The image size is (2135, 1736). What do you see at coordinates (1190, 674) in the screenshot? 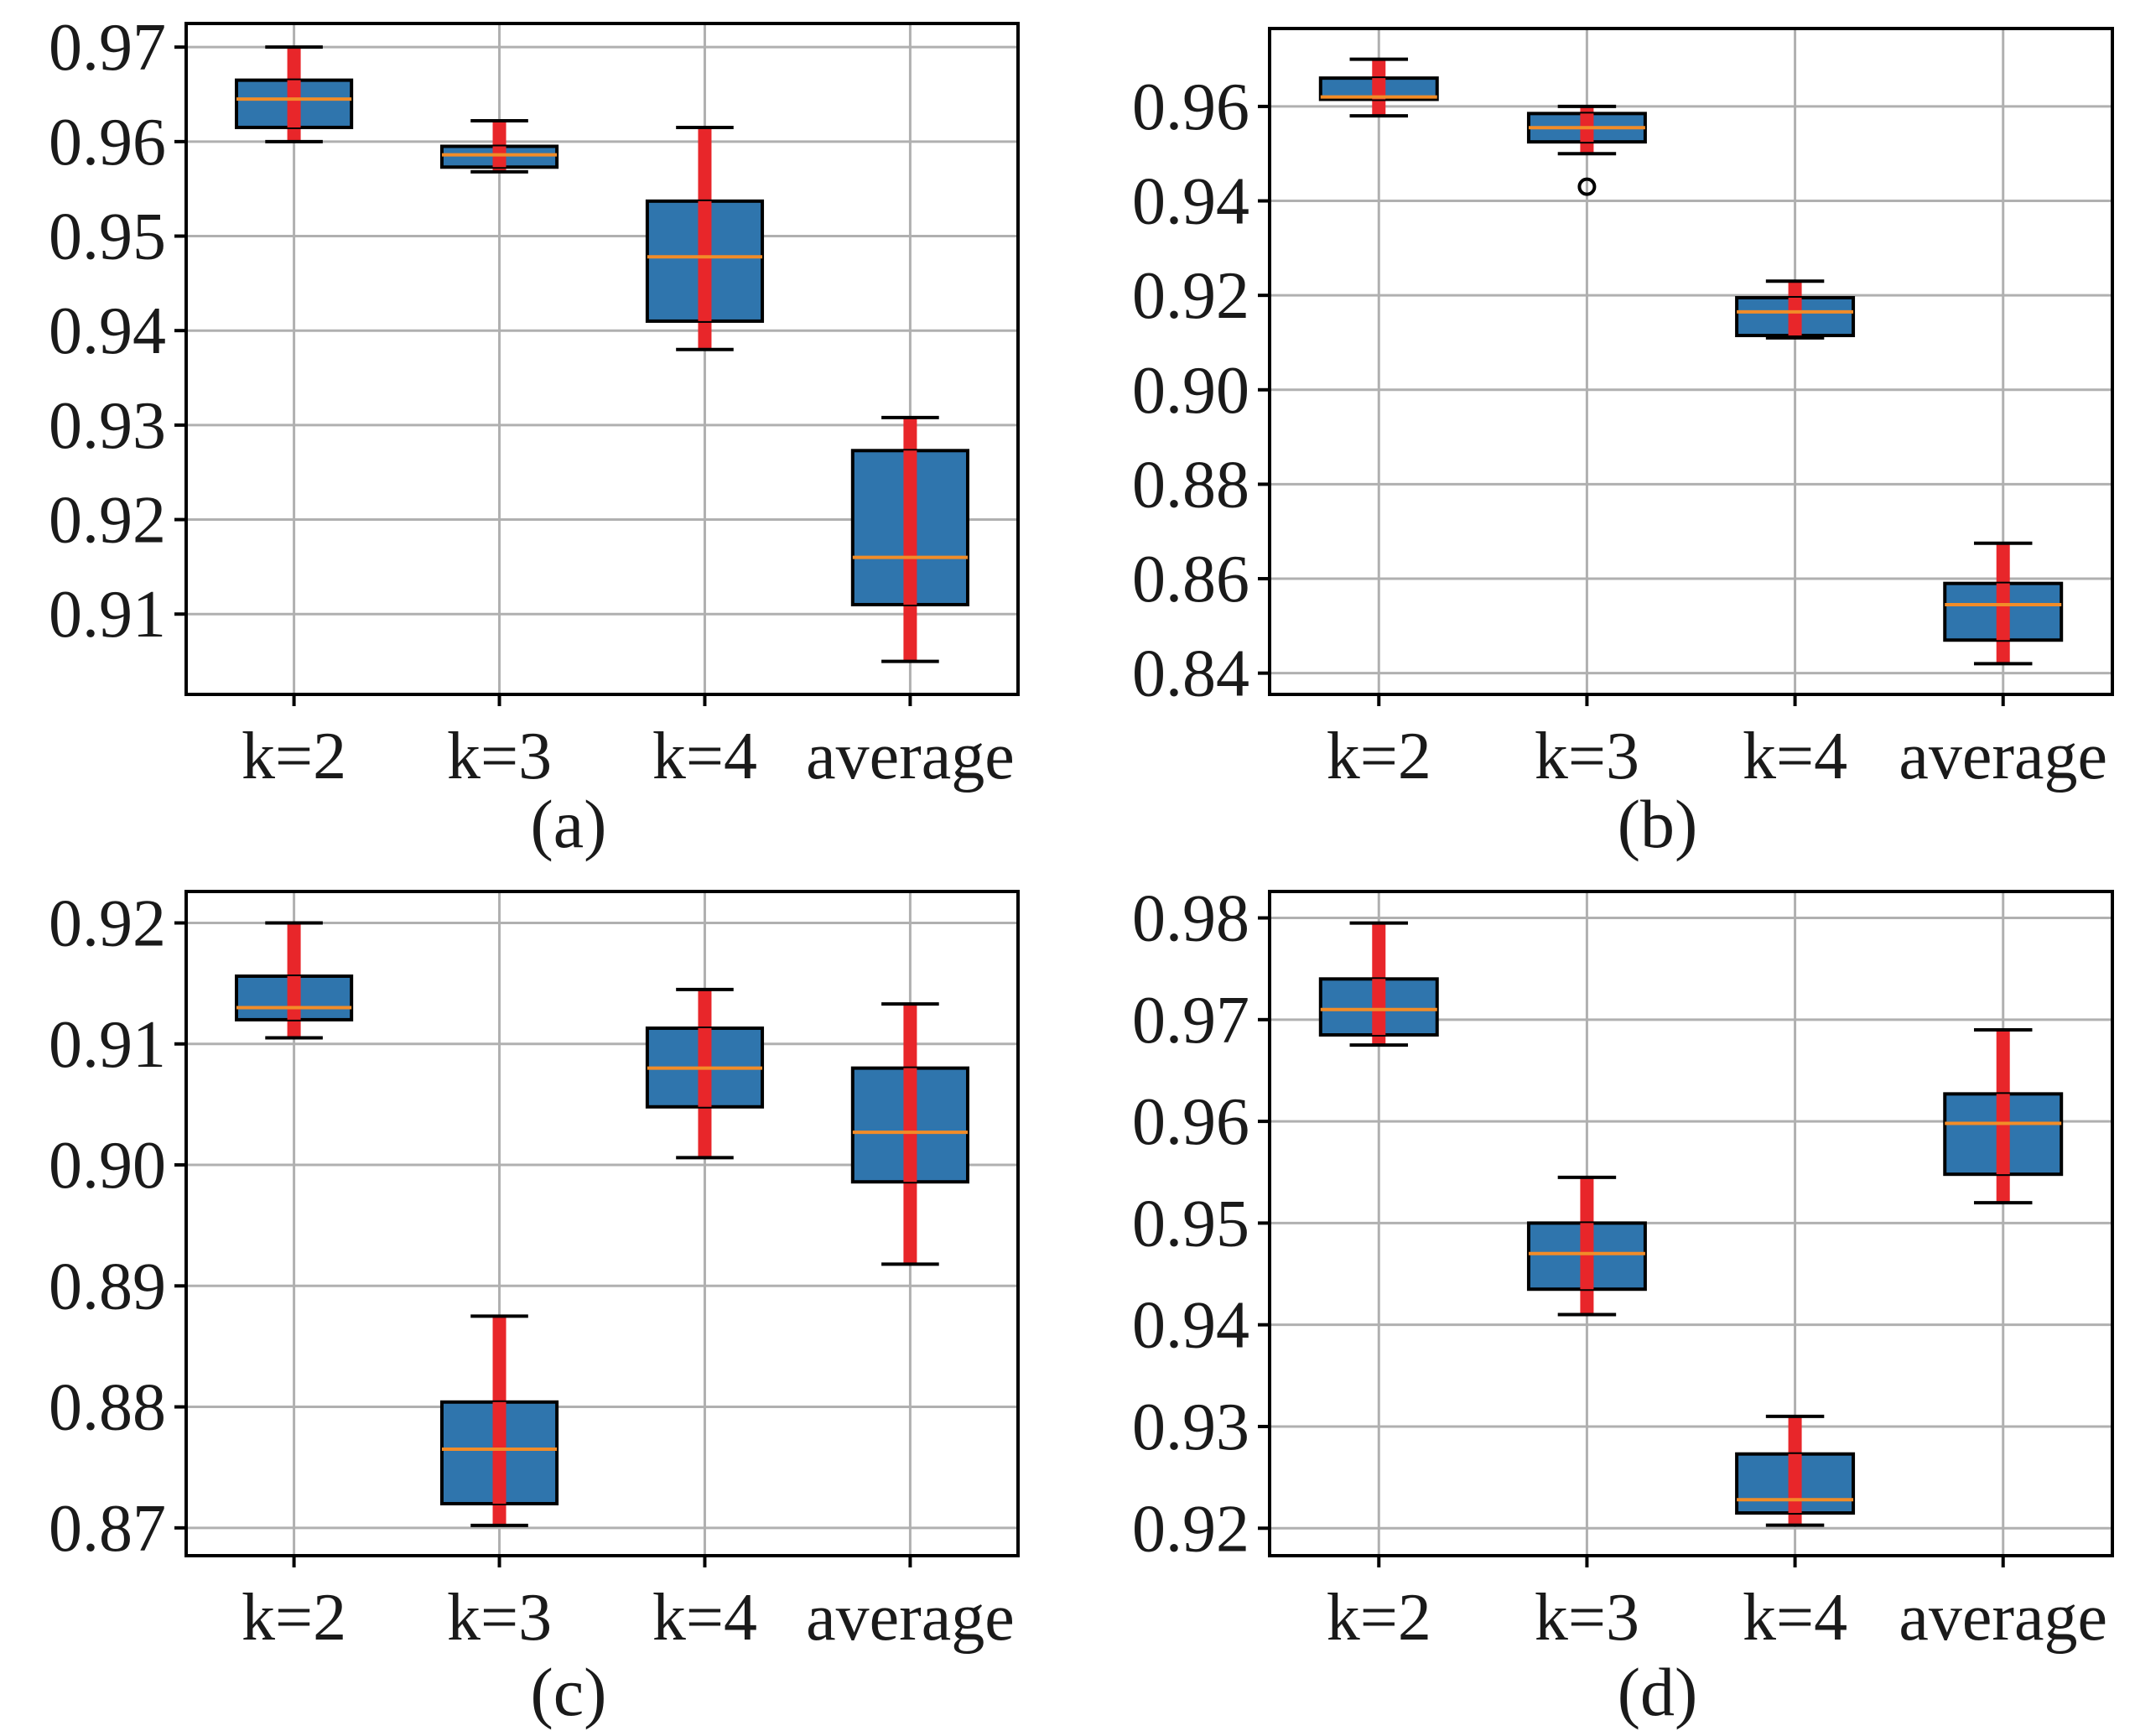
I see `y-tick-label: 0.84` at bounding box center [1190, 674].